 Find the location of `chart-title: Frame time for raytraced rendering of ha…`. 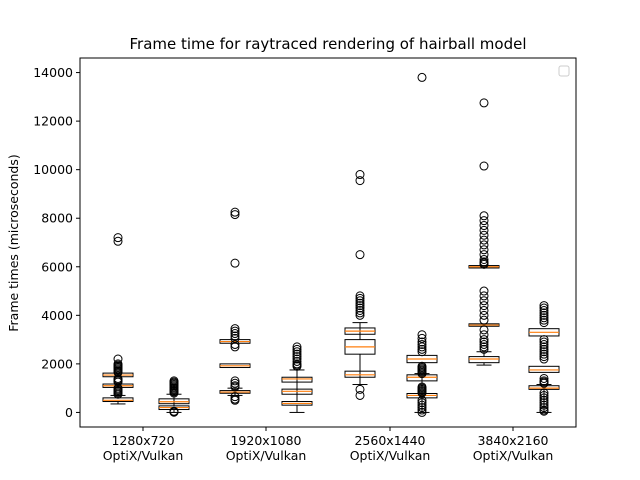

chart-title: Frame time for raytraced rendering of ha… is located at coordinates (327, 44).